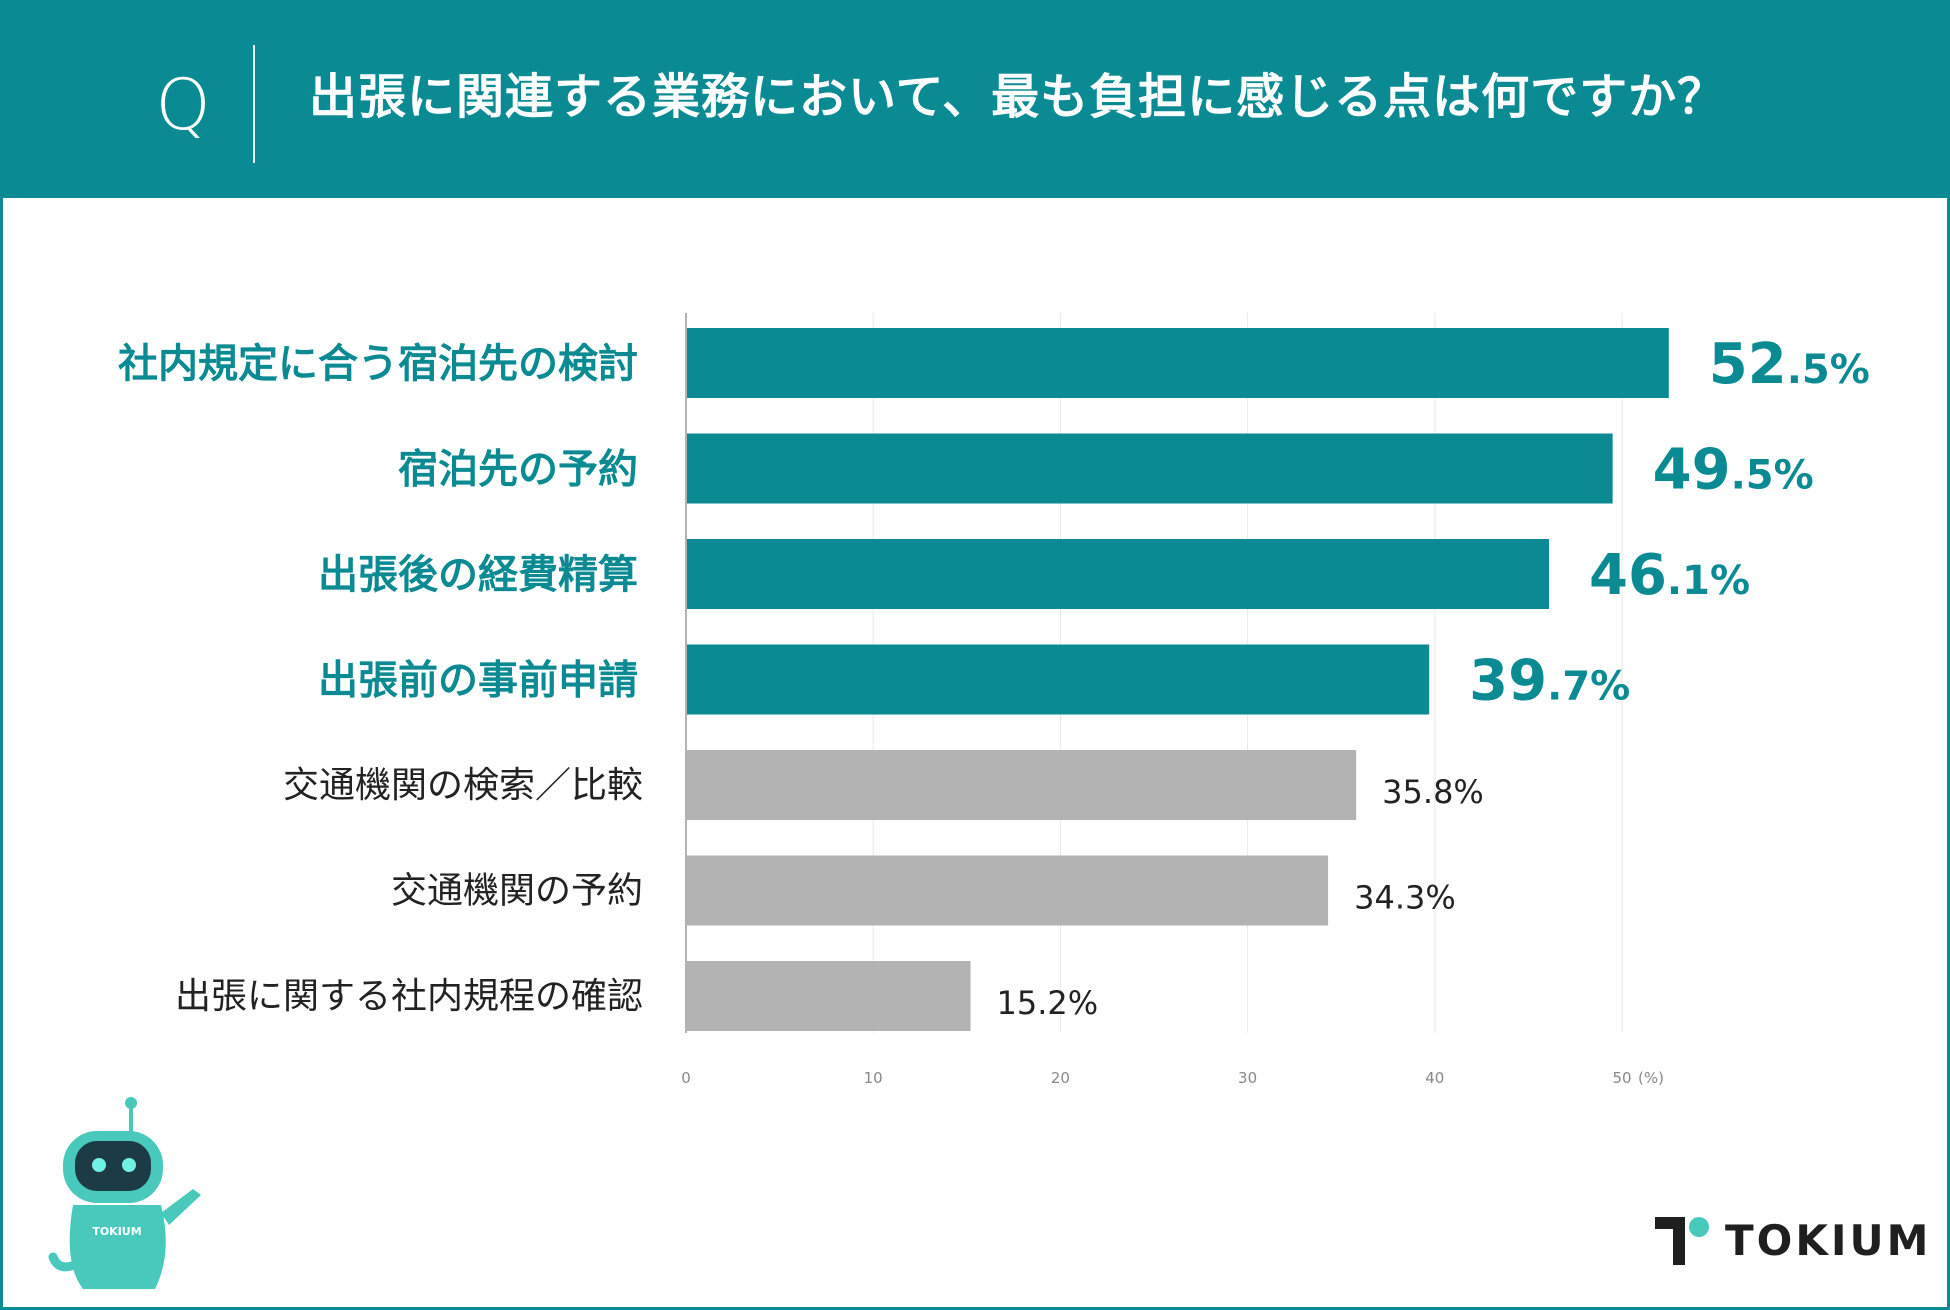 The image size is (1950, 1310). What do you see at coordinates (1651, 1078) in the screenshot?
I see `x-unit-label: (%)` at bounding box center [1651, 1078].